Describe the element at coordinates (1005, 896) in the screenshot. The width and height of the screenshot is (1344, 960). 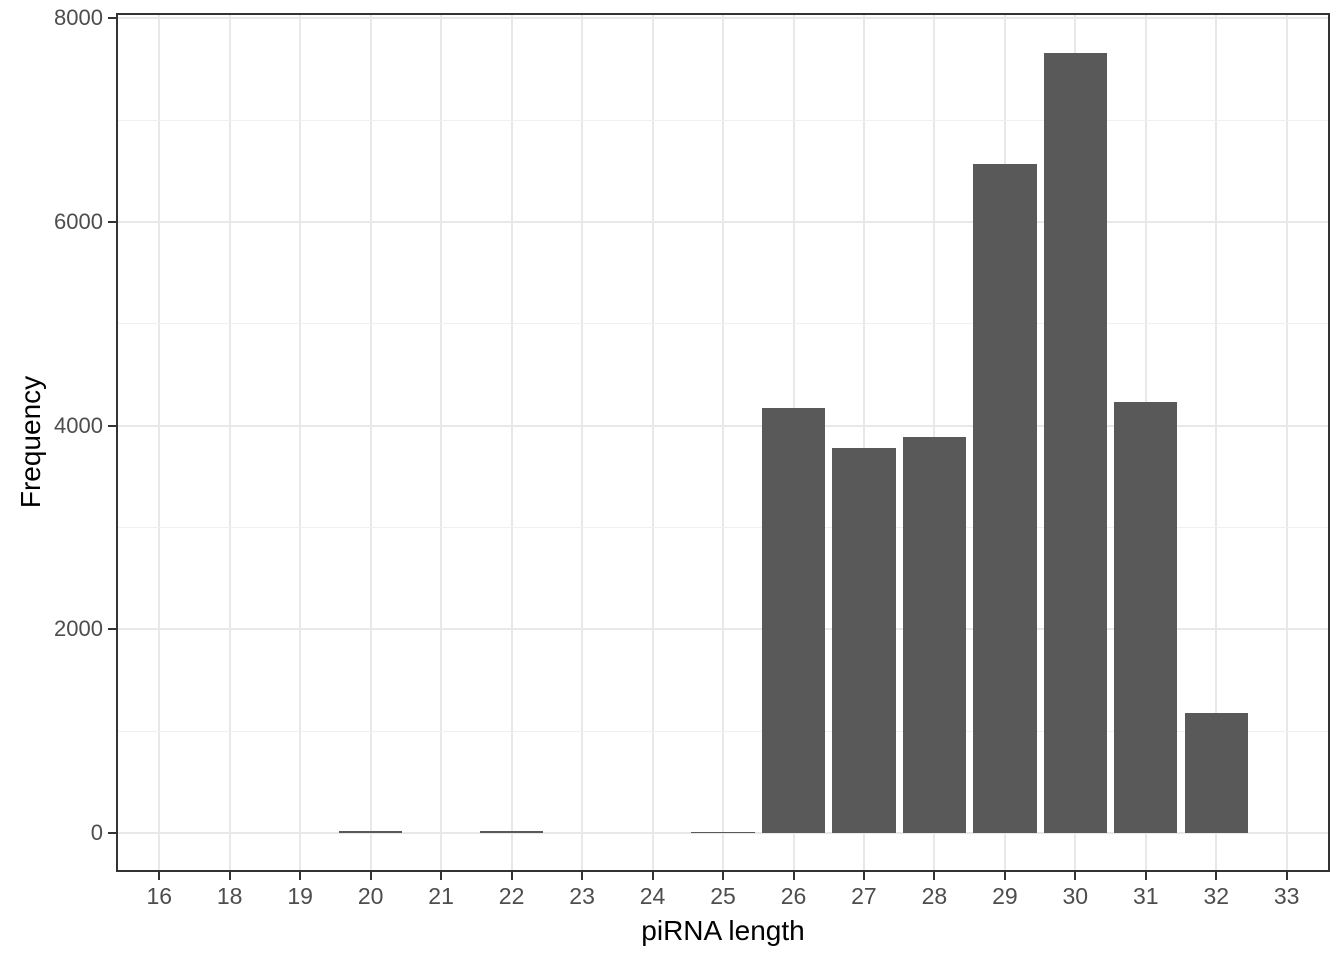
I see `x-tick-label: 29` at that location.